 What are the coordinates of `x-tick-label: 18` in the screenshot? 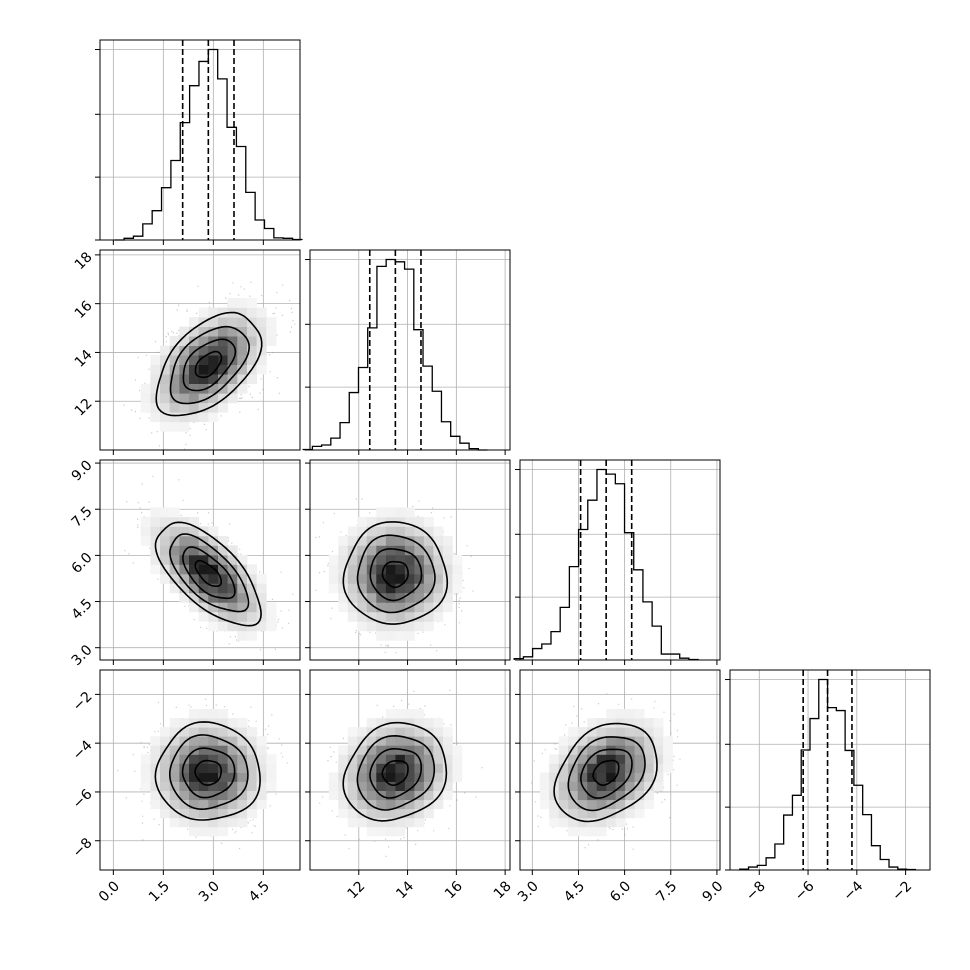 It's located at (503, 890).